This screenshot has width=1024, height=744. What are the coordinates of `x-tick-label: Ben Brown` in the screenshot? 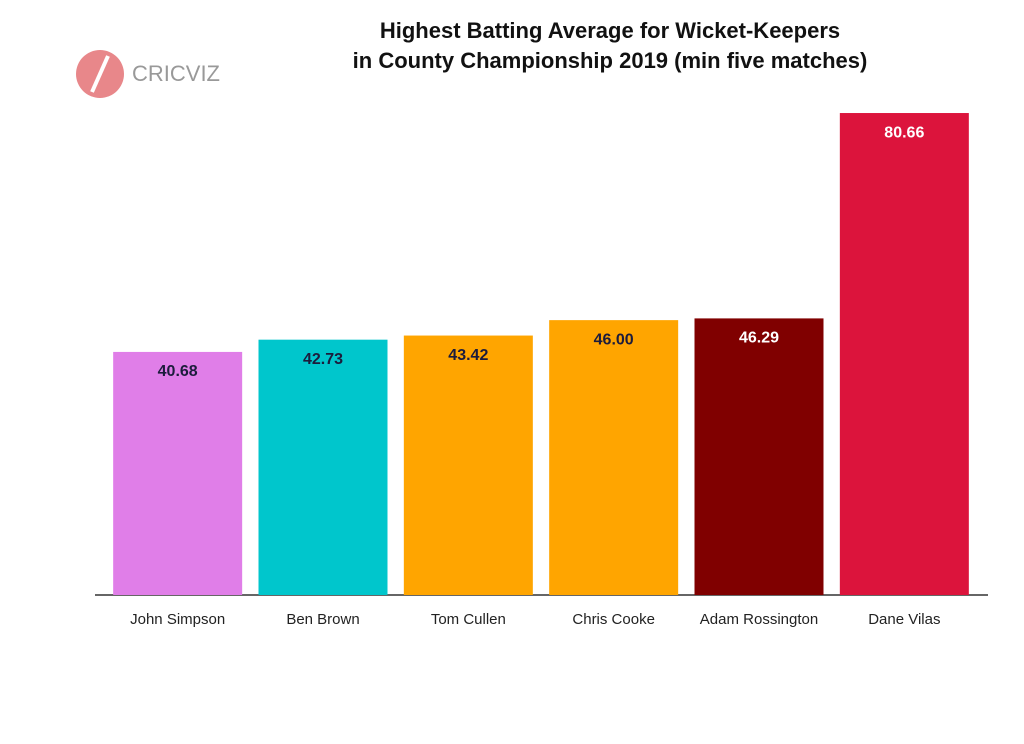 It's located at (322, 619).